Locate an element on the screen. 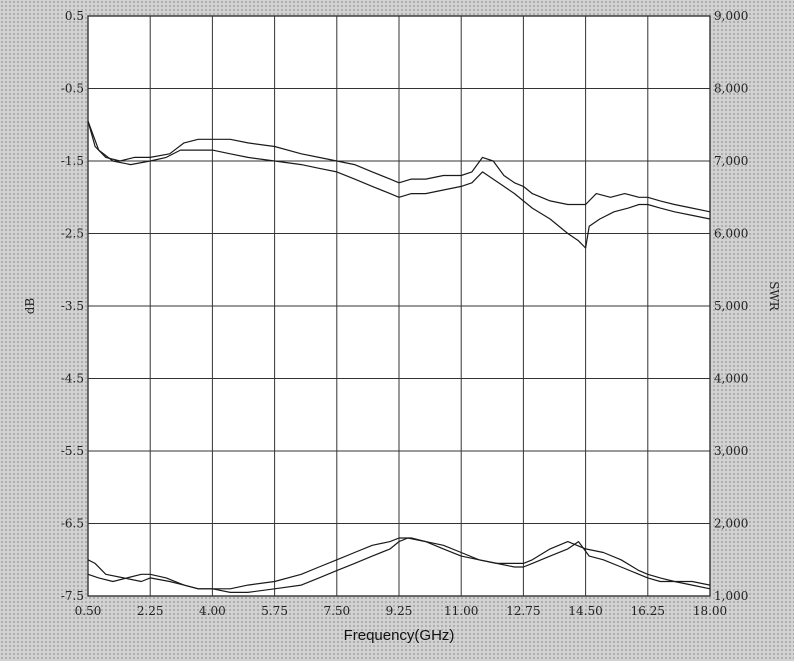  y-tick-label: -0.5 is located at coordinates (72, 89).